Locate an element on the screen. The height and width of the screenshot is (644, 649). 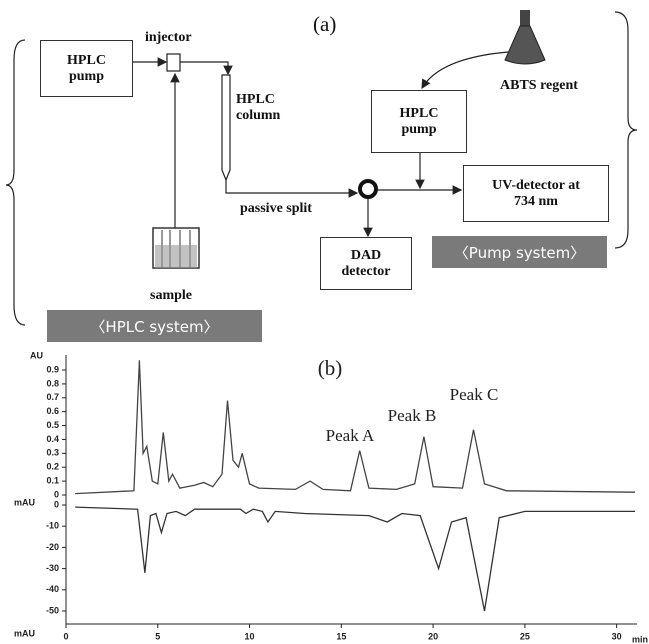
x-tick-label: 30 is located at coordinates (617, 636).